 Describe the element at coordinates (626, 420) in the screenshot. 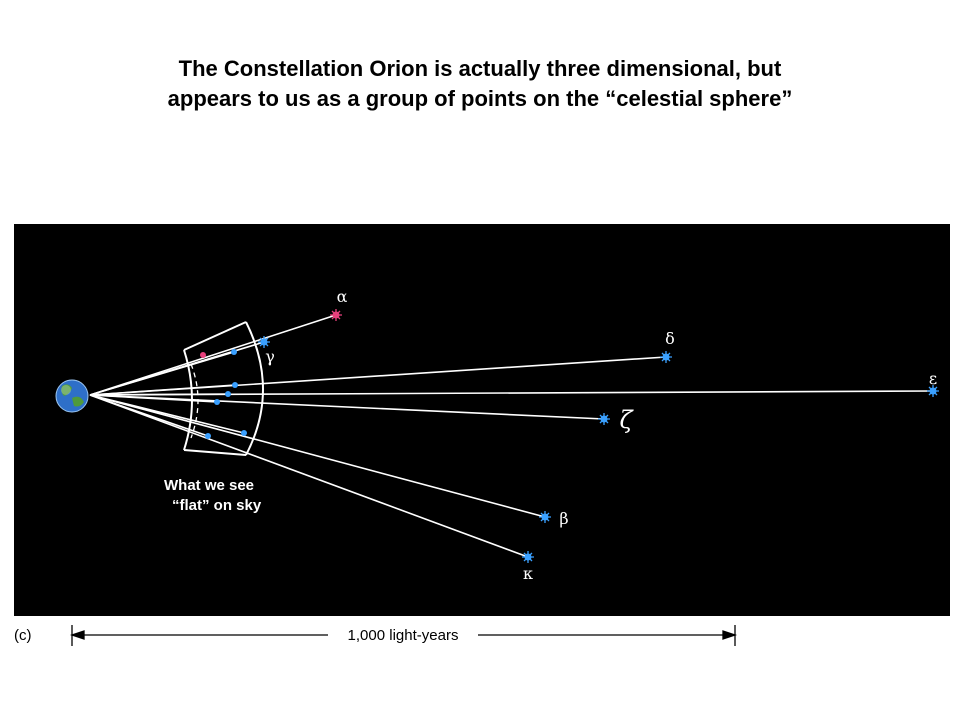

I see `star-label-zeta: ζ` at that location.